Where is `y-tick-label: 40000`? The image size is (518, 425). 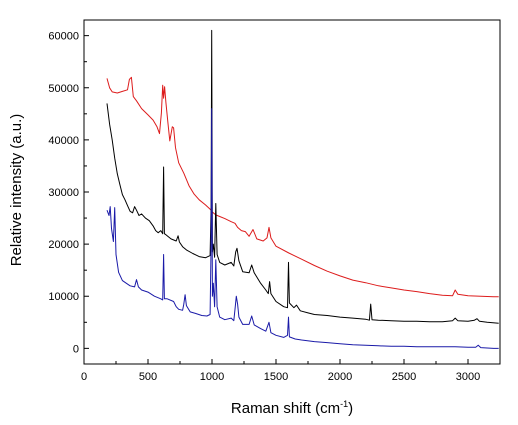 y-tick-label: 40000 is located at coordinates (63, 141).